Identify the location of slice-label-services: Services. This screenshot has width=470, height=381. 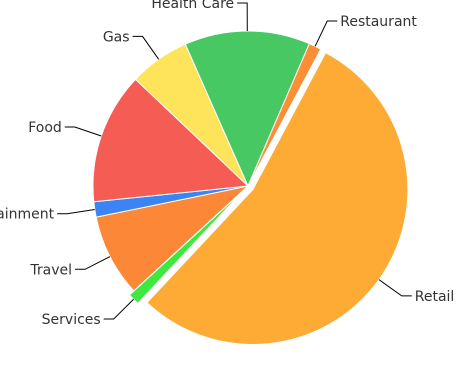
(71, 320).